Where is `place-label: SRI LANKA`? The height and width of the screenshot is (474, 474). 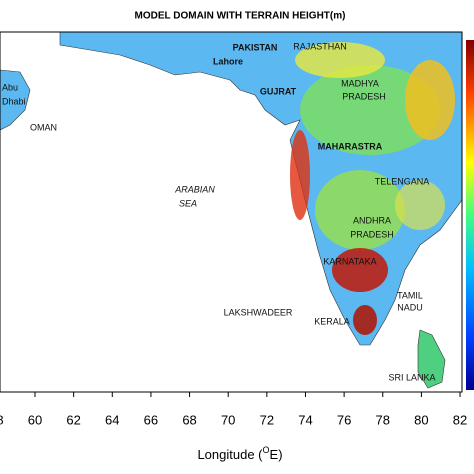
place-label: SRI LANKA is located at coordinates (411, 377).